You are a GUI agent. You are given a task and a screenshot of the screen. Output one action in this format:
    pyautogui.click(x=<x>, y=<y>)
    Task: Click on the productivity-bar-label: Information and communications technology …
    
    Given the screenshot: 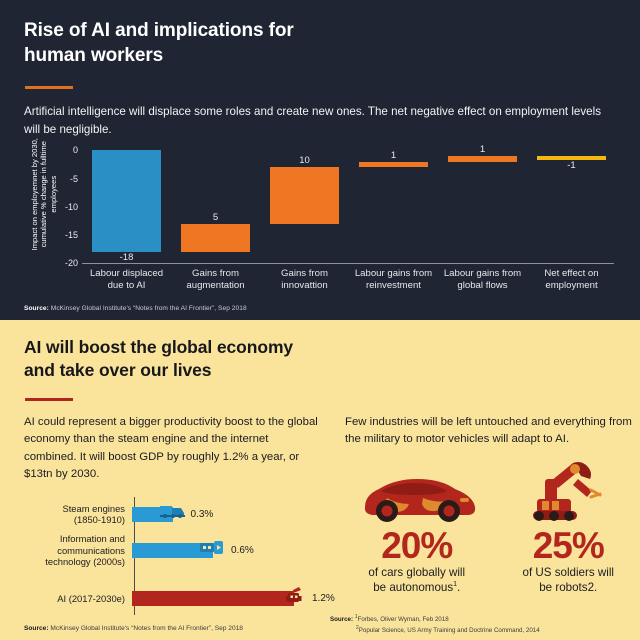 What is the action you would take?
    pyautogui.click(x=78, y=550)
    